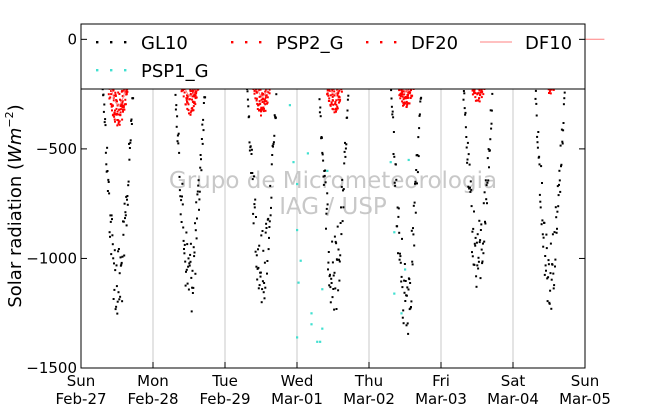 The image size is (650, 409). What do you see at coordinates (585, 399) in the screenshot?
I see `x-tick-label-date-7: Mar-05` at bounding box center [585, 399].